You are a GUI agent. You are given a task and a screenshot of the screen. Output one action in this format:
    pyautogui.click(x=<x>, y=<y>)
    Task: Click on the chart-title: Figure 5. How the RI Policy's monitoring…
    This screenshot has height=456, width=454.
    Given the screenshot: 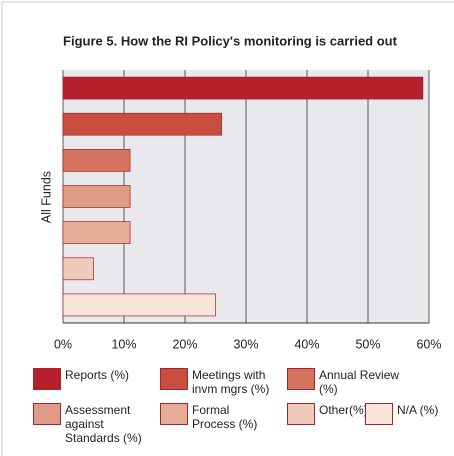 What is the action you would take?
    pyautogui.click(x=230, y=40)
    